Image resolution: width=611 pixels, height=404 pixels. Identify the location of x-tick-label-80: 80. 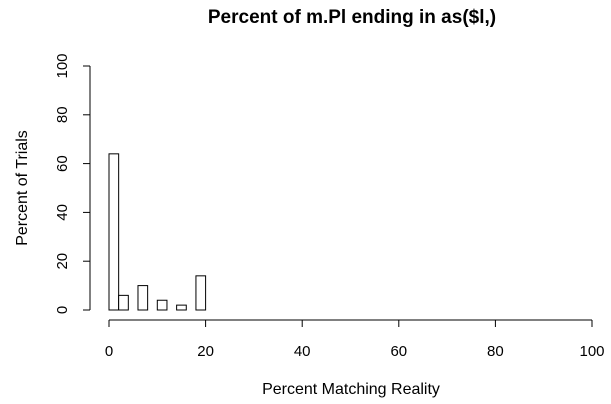
(495, 351).